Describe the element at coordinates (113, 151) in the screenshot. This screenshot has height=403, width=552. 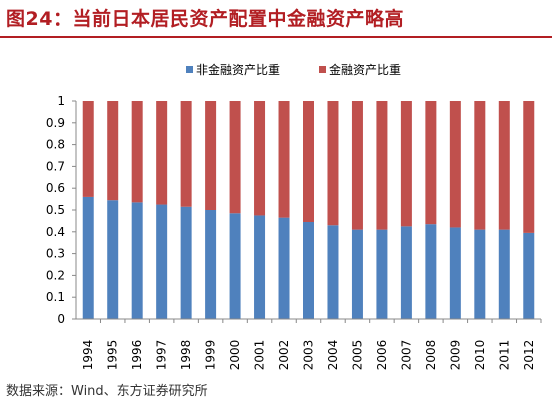
I see `bar-financial-1995` at that location.